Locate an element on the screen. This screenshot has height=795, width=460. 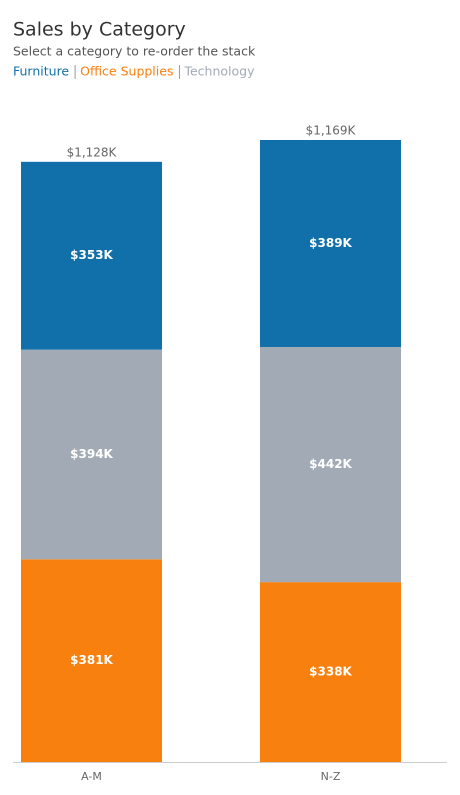
value-label: $442K is located at coordinates (330, 464).